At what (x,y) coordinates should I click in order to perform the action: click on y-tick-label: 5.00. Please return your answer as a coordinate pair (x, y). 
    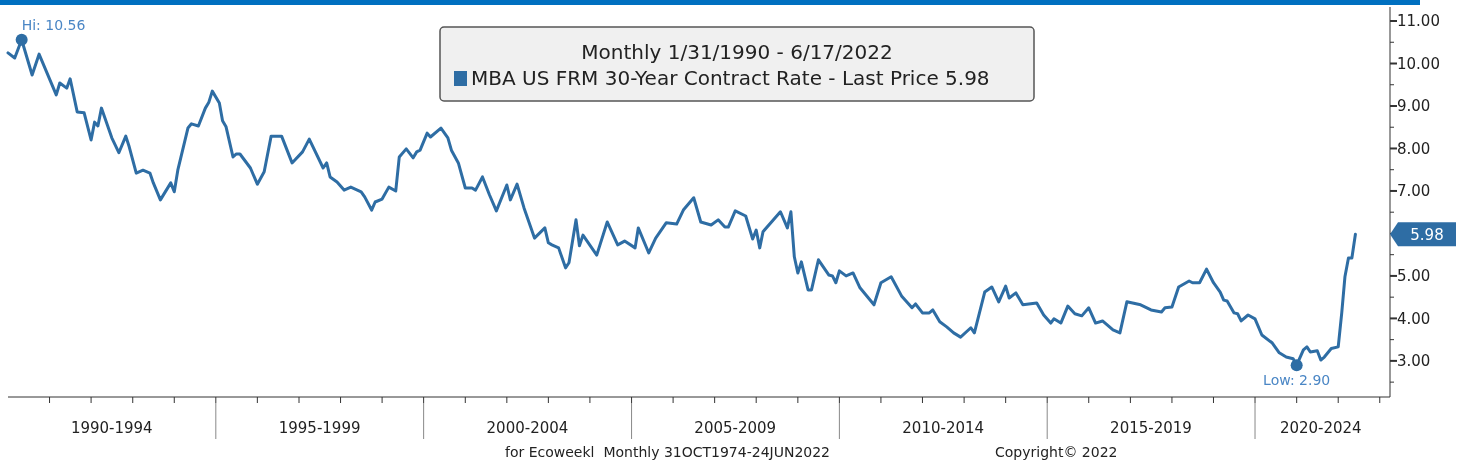
    Looking at the image, I should click on (1414, 276).